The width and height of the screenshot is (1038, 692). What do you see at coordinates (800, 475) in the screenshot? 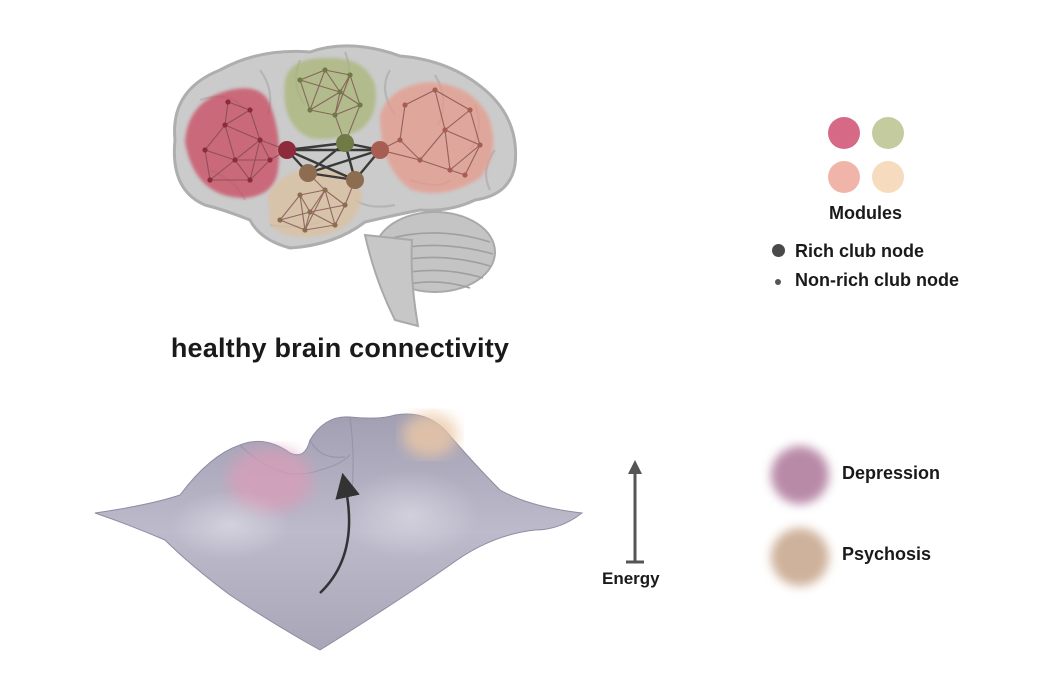
I see `depression-swatch` at bounding box center [800, 475].